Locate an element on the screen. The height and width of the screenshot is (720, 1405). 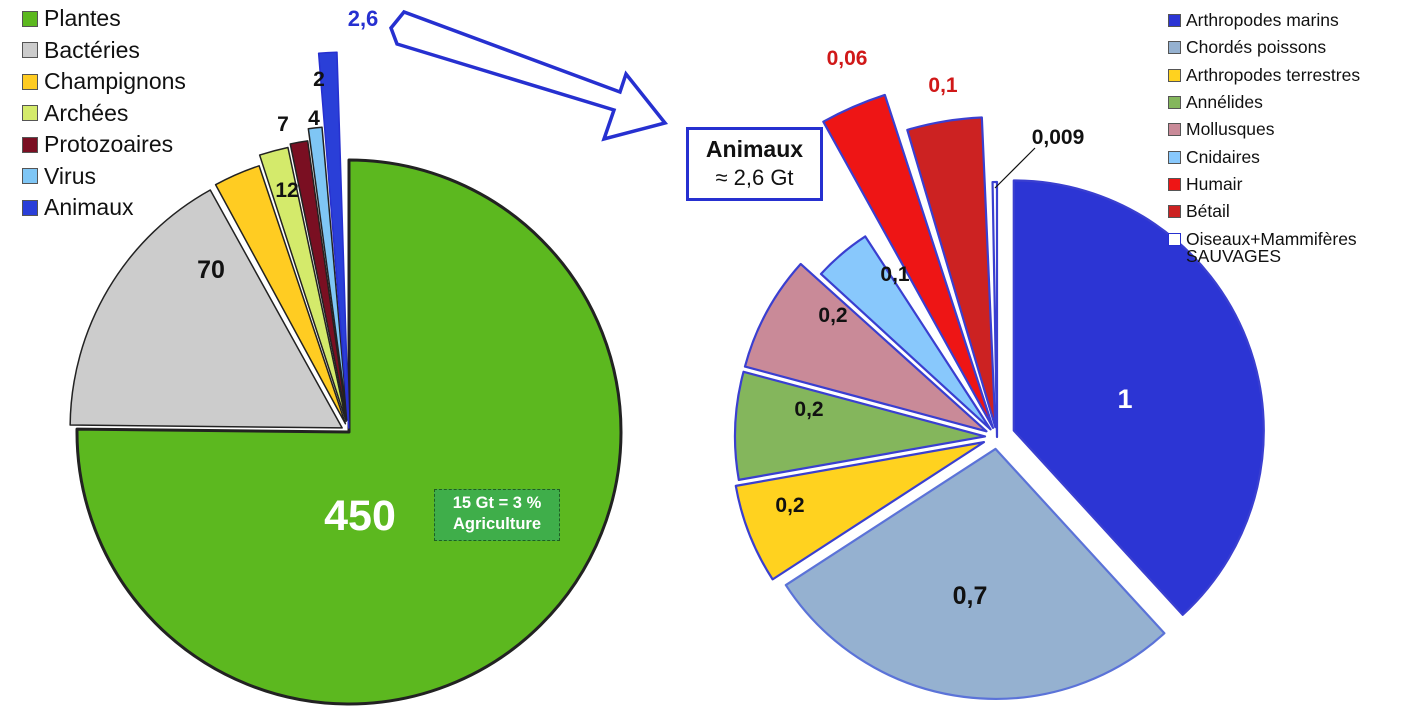
legend-left-item-plantes: Plantes is located at coordinates (104, 19).